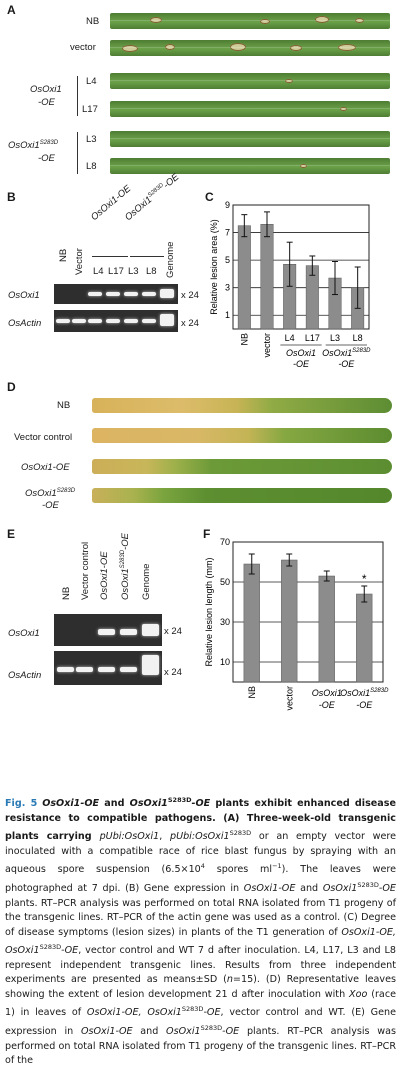 The height and width of the screenshot is (1069, 401). What do you see at coordinates (146, 581) in the screenshot?
I see `panelE-lane-label: Genome` at bounding box center [146, 581].